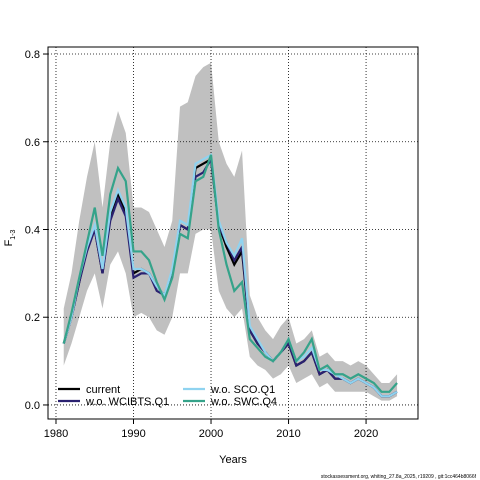  I want to click on x-tick-label: 2010, so click(288, 434).